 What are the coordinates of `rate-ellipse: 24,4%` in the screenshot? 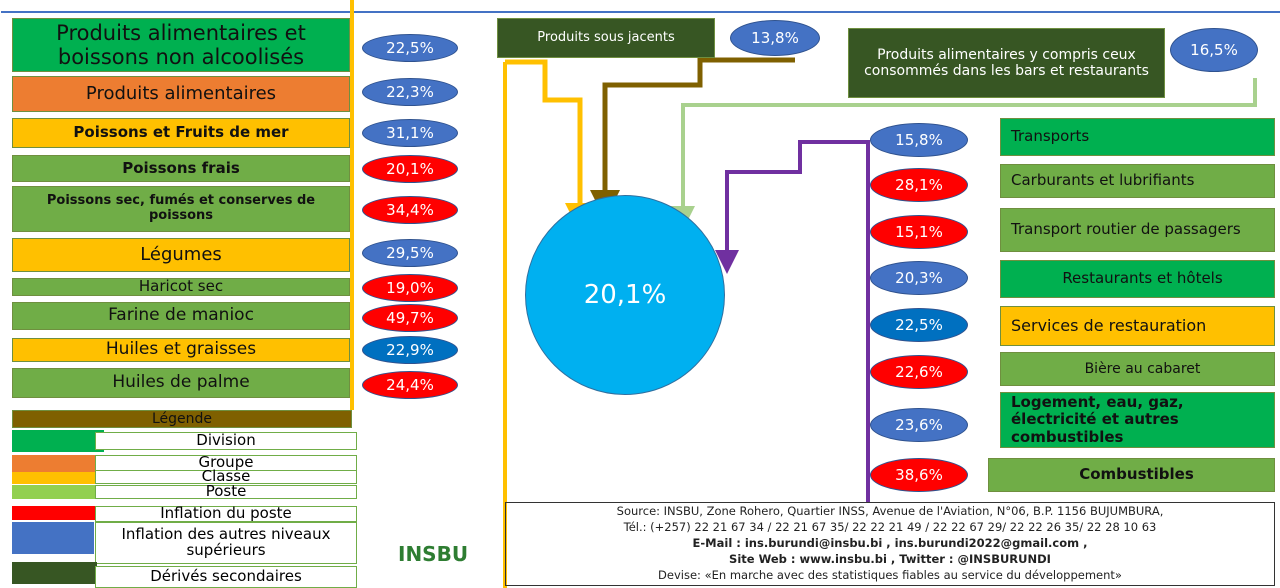 It's located at (410, 385).